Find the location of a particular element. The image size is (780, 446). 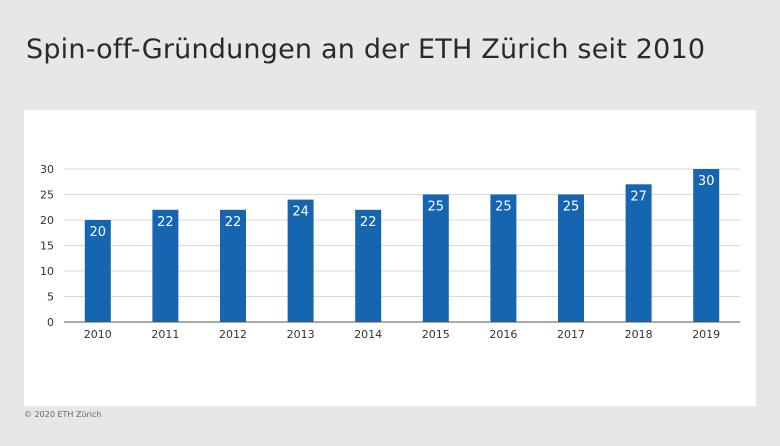

x-tick-label: 2017 is located at coordinates (571, 334).